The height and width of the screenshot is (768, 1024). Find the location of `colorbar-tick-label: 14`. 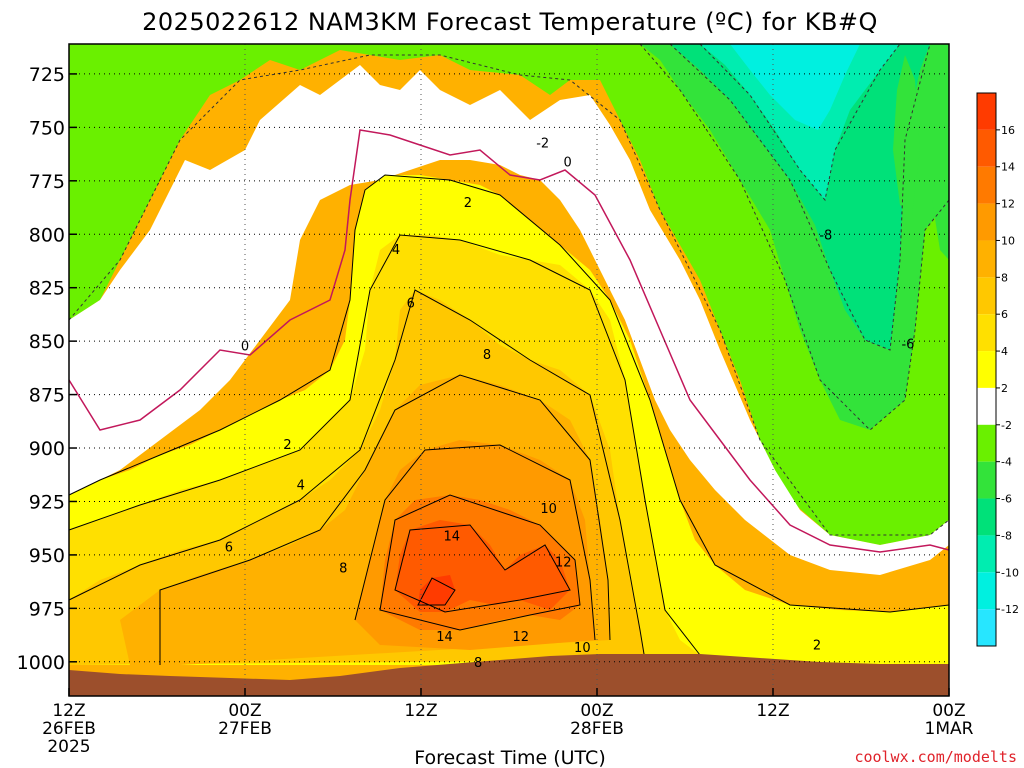

colorbar-tick-label: 14 is located at coordinates (1008, 167).